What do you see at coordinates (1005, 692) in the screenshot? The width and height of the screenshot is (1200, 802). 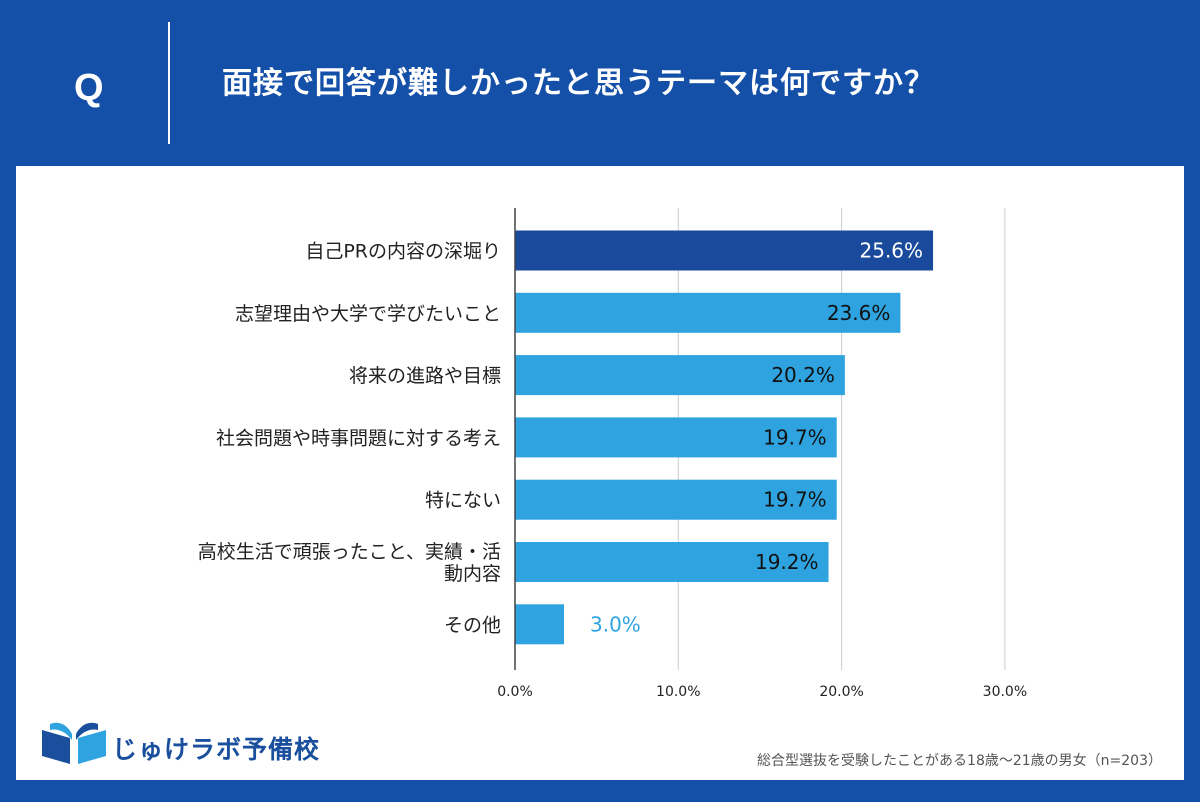 I see `x-tick-label: 30.0%` at bounding box center [1005, 692].